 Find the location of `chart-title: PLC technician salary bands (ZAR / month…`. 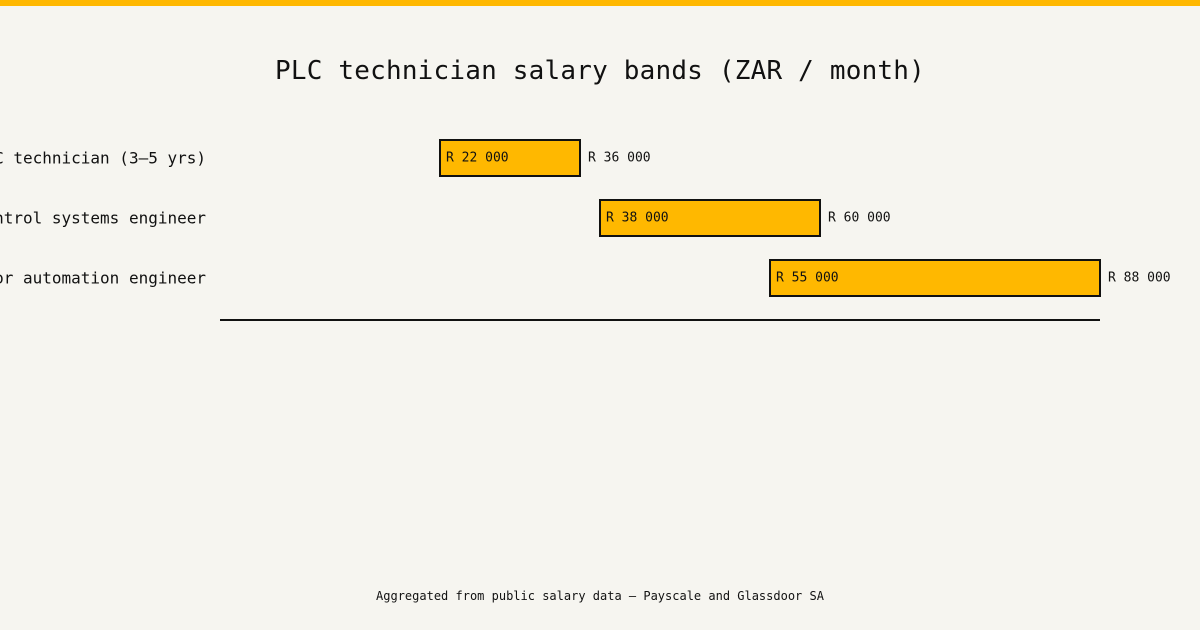

chart-title: PLC technician salary bands (ZAR / month… is located at coordinates (600, 71).